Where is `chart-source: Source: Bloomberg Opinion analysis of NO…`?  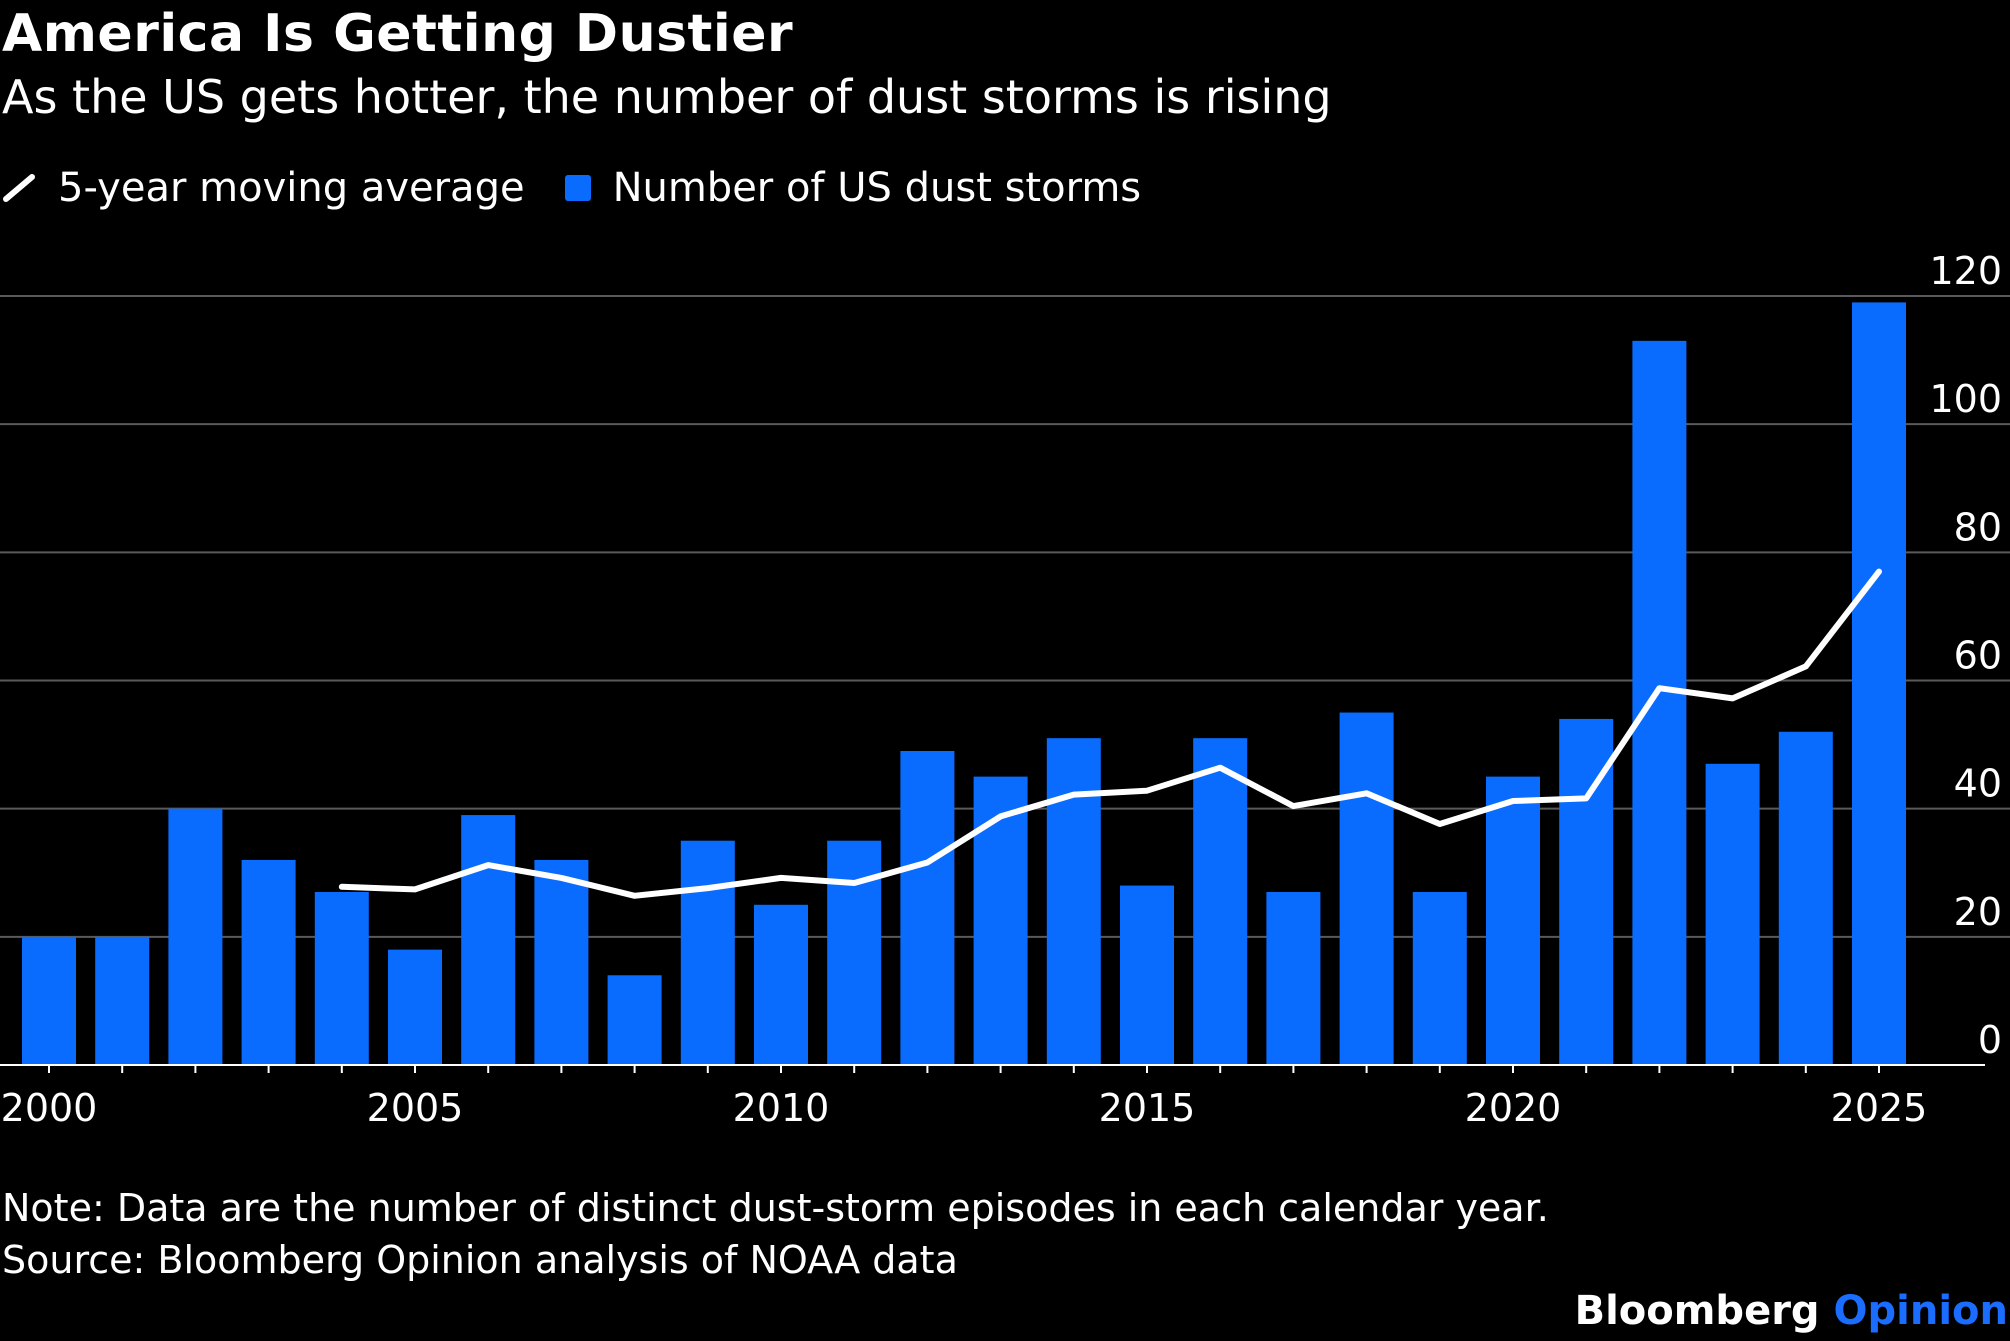
chart-source: Source: Bloomberg Opinion analysis of NO… is located at coordinates (480, 1260).